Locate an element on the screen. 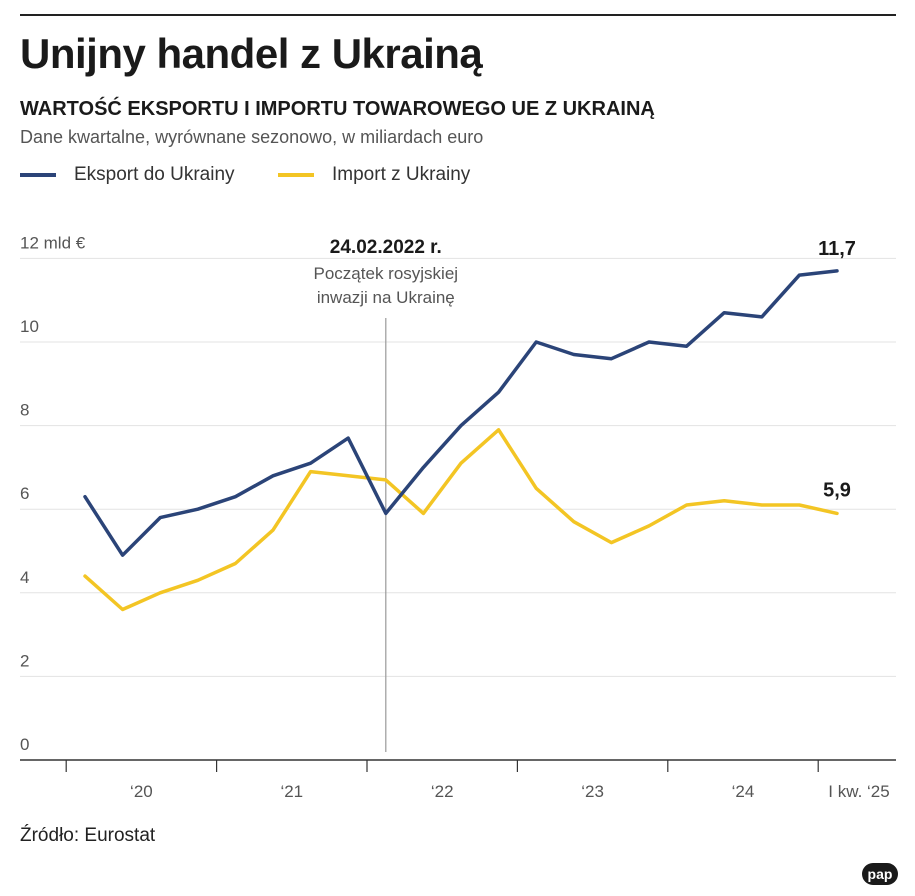  annotation-text-line1: Początek rosyjskiej is located at coordinates (386, 273).